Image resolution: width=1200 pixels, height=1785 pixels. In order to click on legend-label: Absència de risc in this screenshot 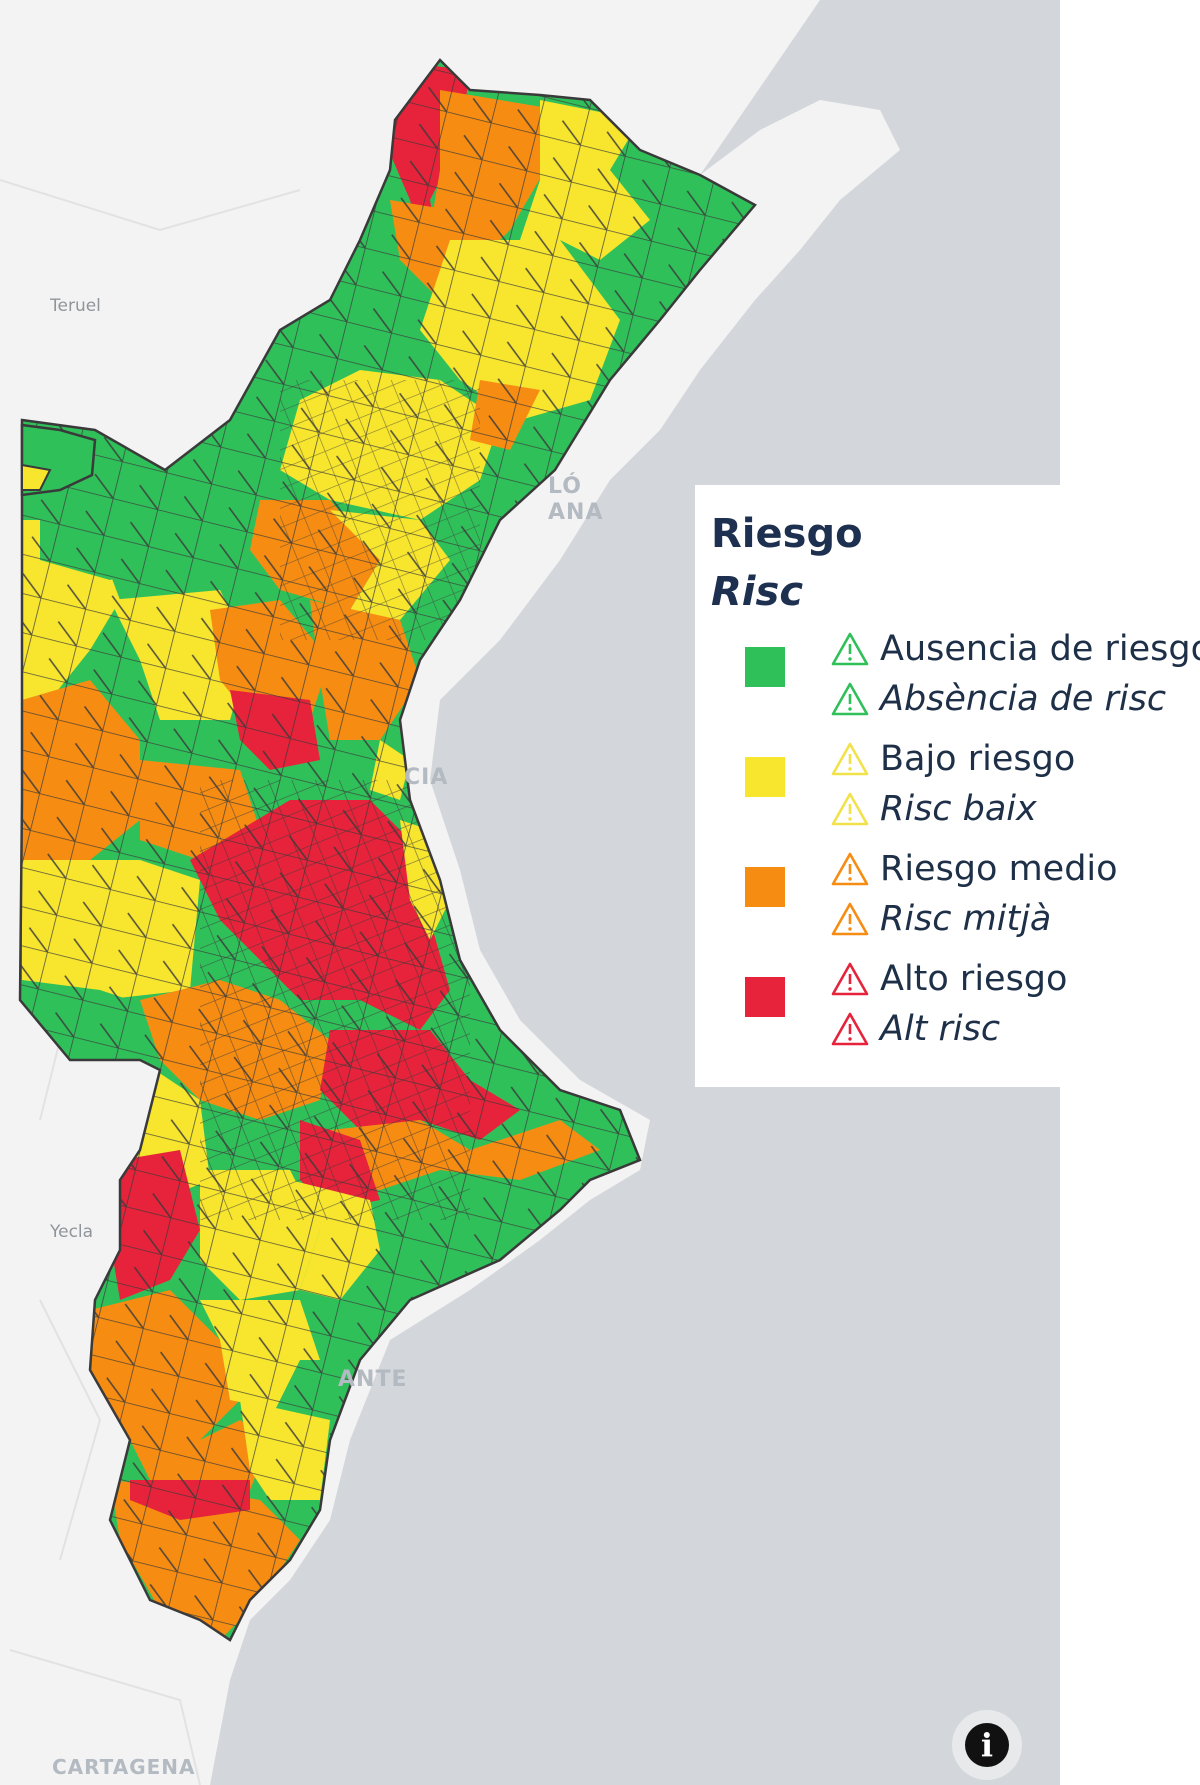, I will do `click(1023, 699)`.